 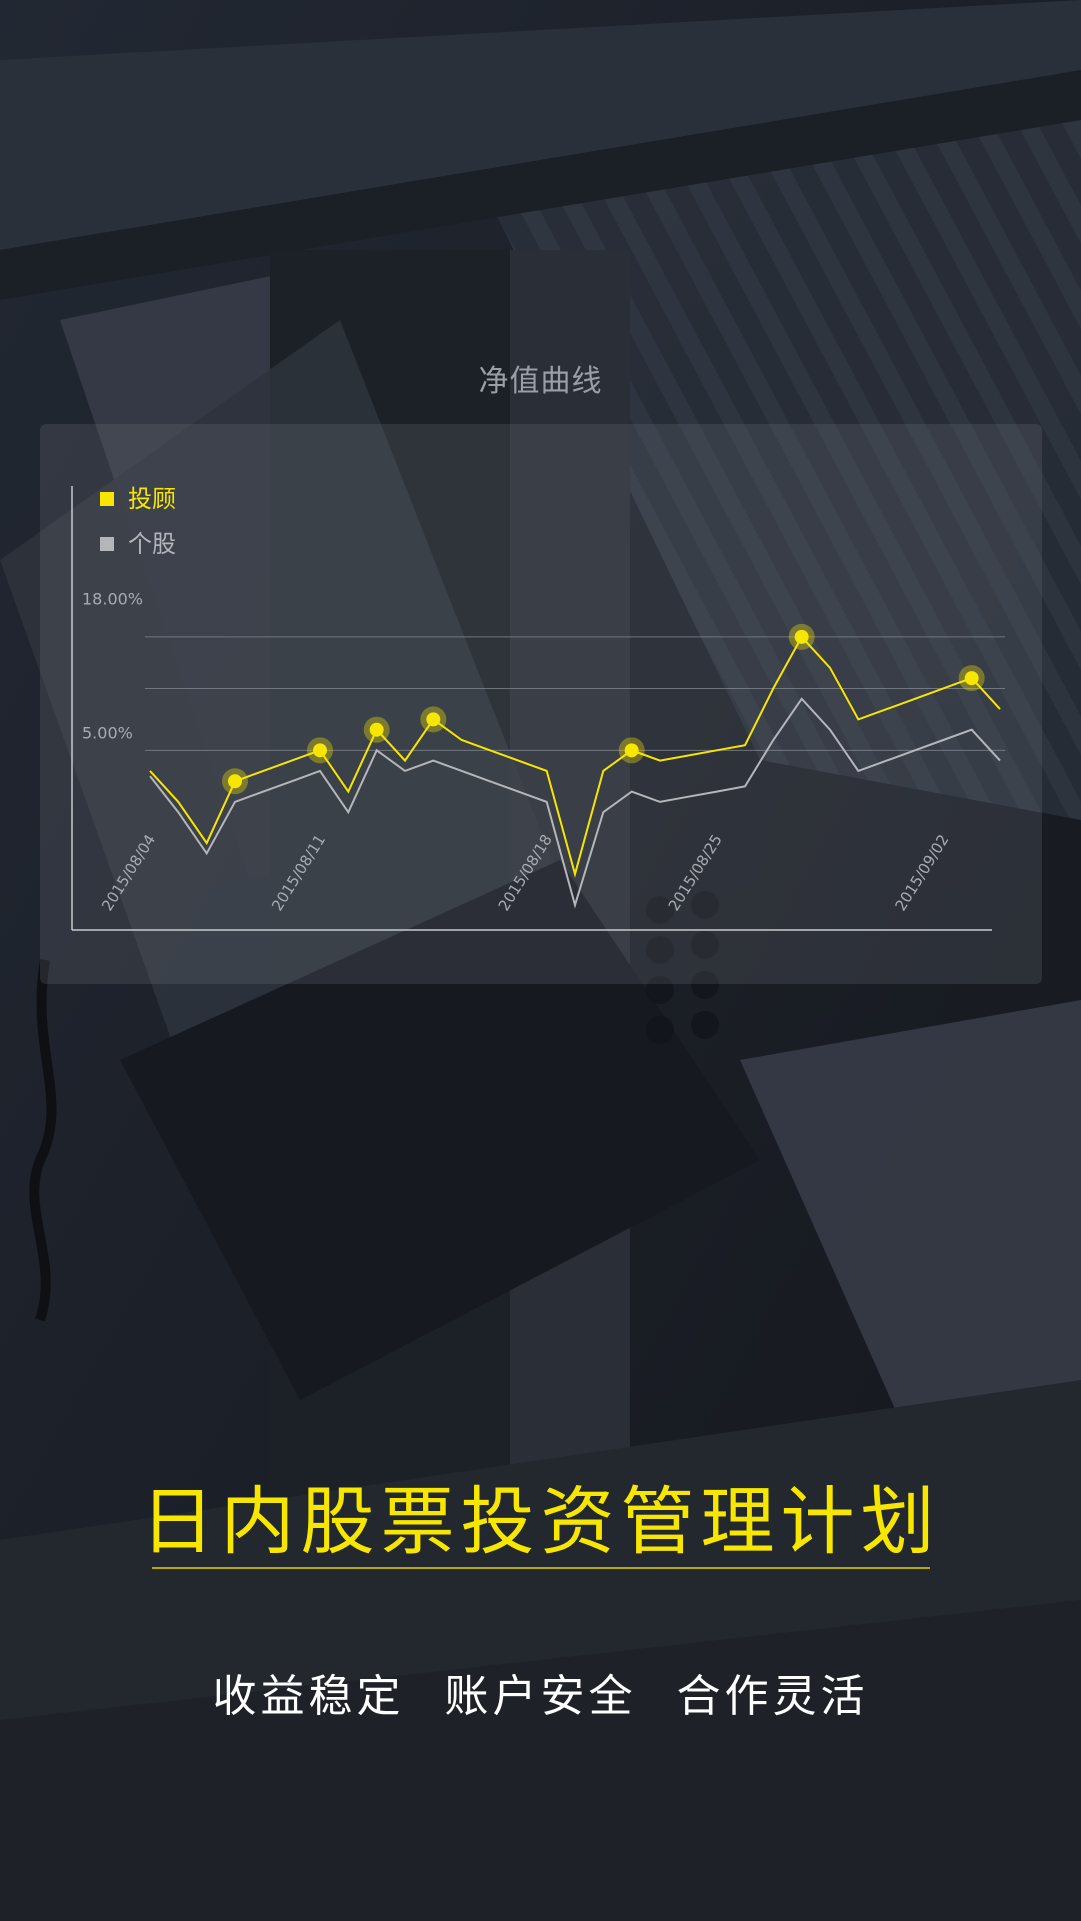 What do you see at coordinates (575, 693) in the screenshot?
I see `chart-gridlines` at bounding box center [575, 693].